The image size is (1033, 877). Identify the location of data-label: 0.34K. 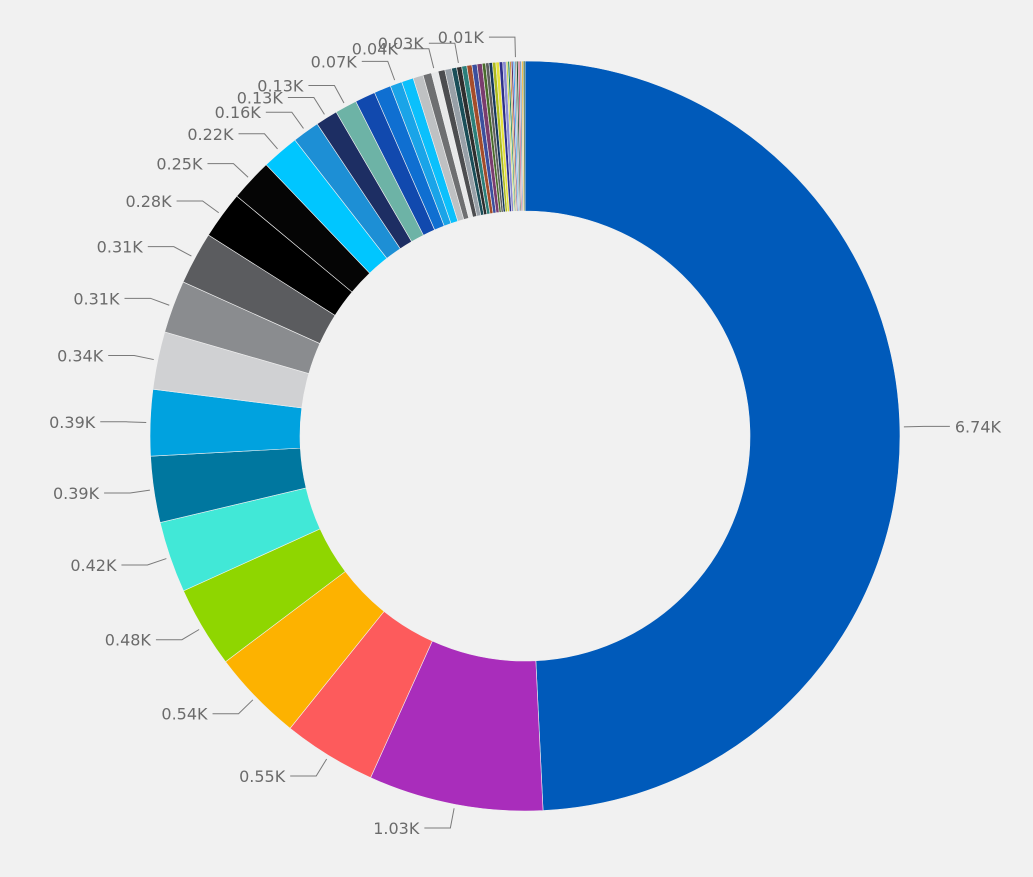
(80, 356).